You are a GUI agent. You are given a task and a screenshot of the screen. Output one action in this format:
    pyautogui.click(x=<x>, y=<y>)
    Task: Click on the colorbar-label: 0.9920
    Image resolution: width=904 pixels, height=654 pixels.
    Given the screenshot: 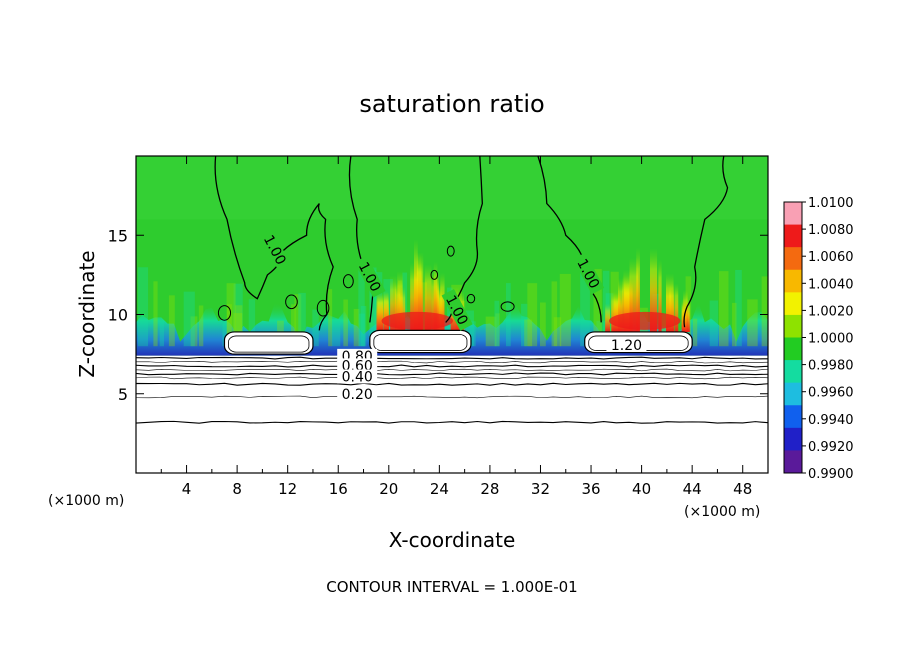 What is the action you would take?
    pyautogui.click(x=831, y=447)
    